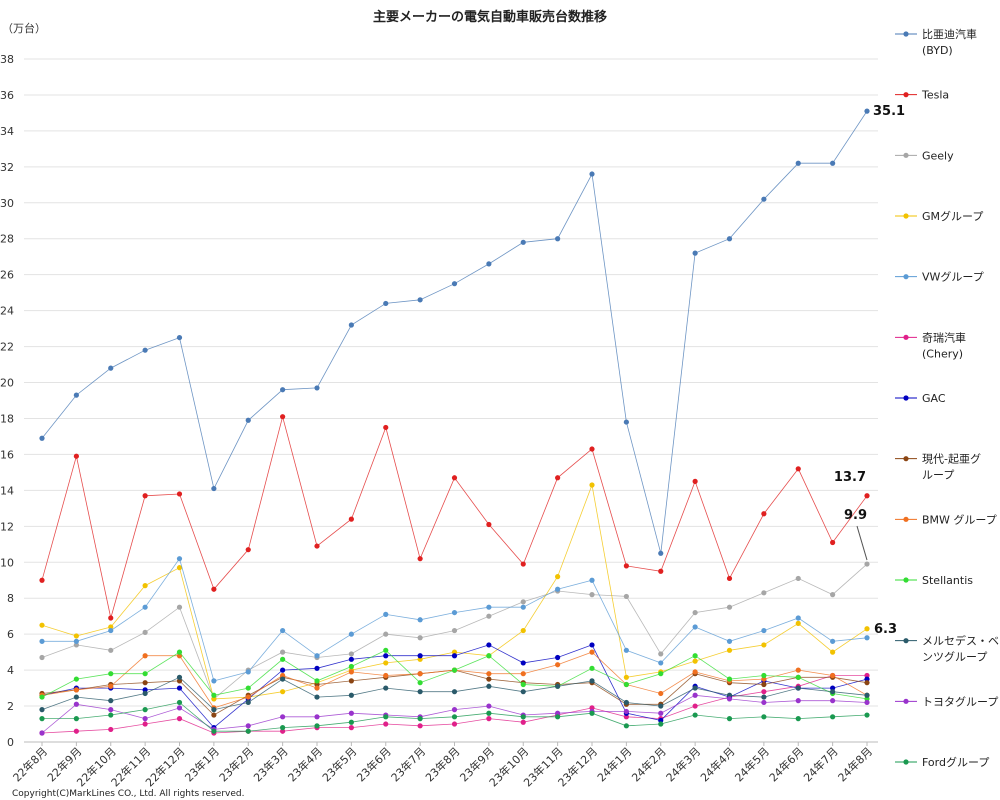 The height and width of the screenshot is (800, 1000). What do you see at coordinates (7, 239) in the screenshot?
I see `y-tick-label: 28` at bounding box center [7, 239].